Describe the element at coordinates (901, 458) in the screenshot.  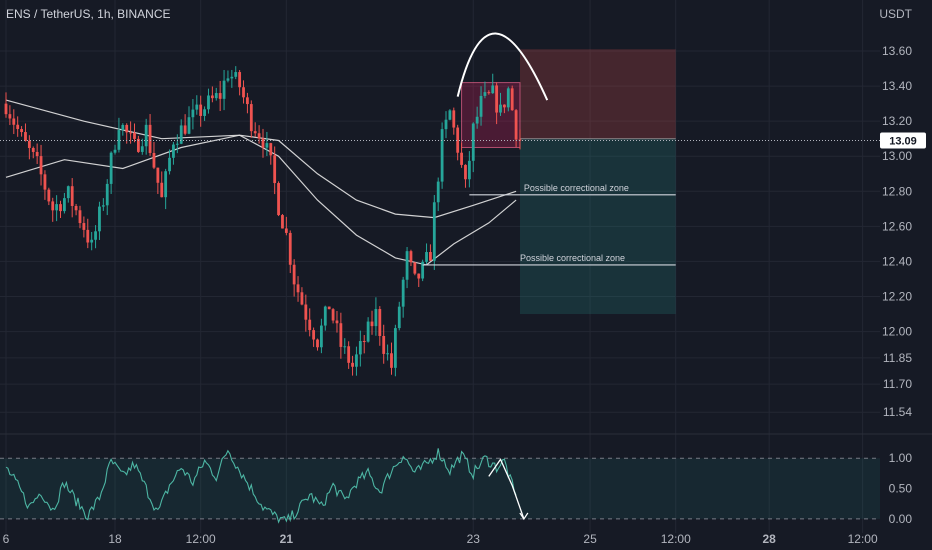
I see `oscillator-tick-label: 1.00` at that location.